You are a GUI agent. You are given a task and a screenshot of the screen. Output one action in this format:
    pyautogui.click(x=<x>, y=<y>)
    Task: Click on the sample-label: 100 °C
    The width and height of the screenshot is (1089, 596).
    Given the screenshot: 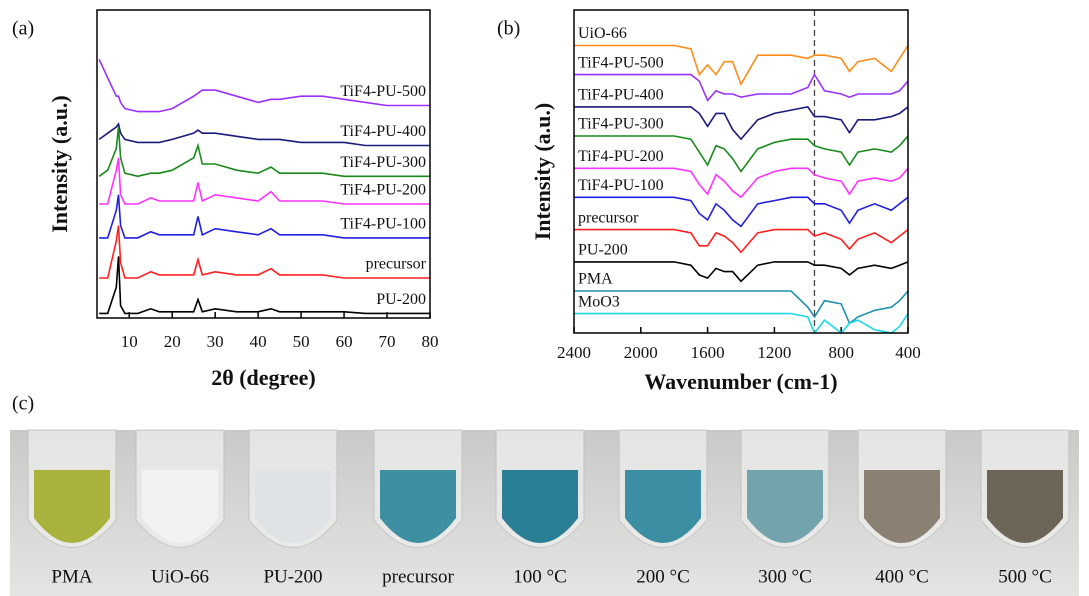 What is the action you would take?
    pyautogui.click(x=540, y=576)
    